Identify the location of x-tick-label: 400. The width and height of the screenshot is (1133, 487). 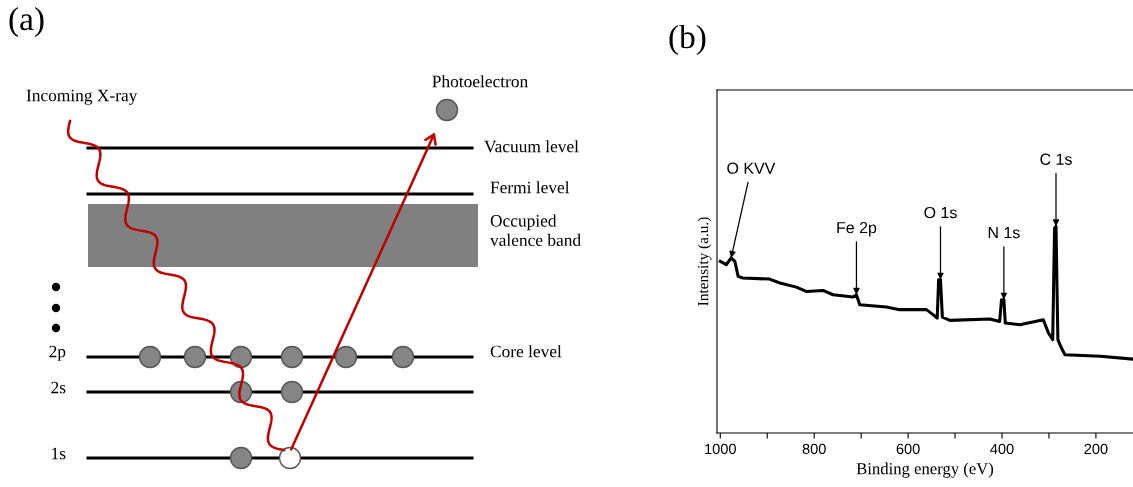
(1002, 449).